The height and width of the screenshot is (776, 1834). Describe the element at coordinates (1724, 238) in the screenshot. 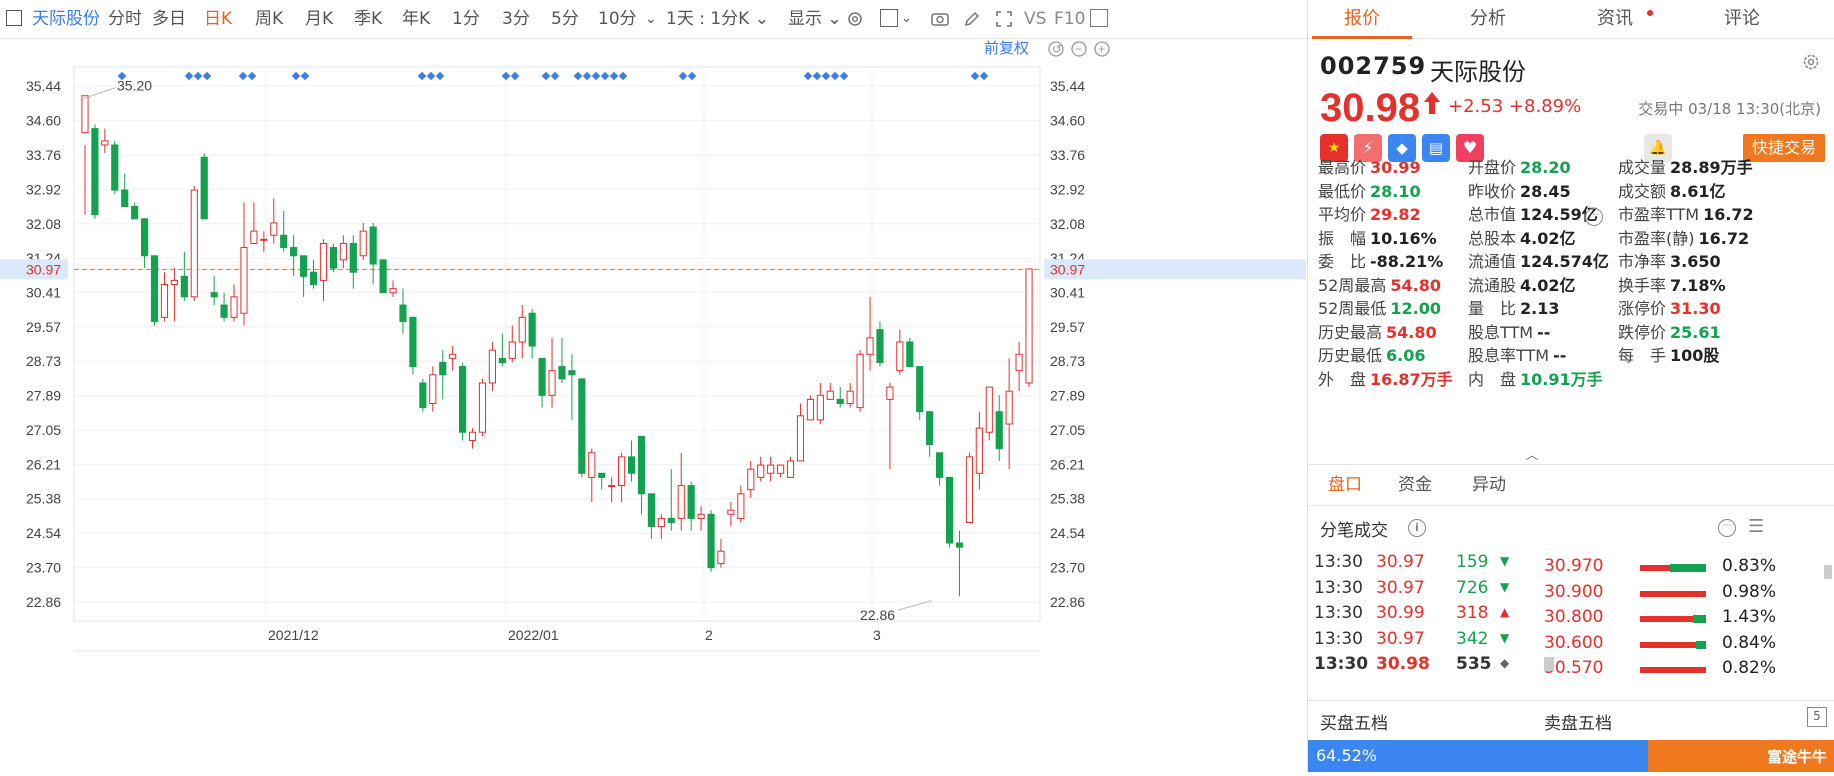

I see `quote-field-value: 16.72` at that location.